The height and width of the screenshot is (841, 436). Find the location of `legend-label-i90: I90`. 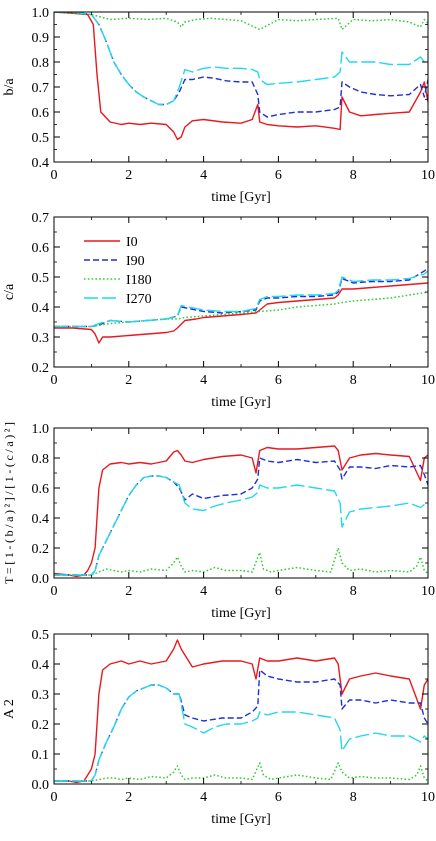

legend-label-i90: I90 is located at coordinates (135, 261).